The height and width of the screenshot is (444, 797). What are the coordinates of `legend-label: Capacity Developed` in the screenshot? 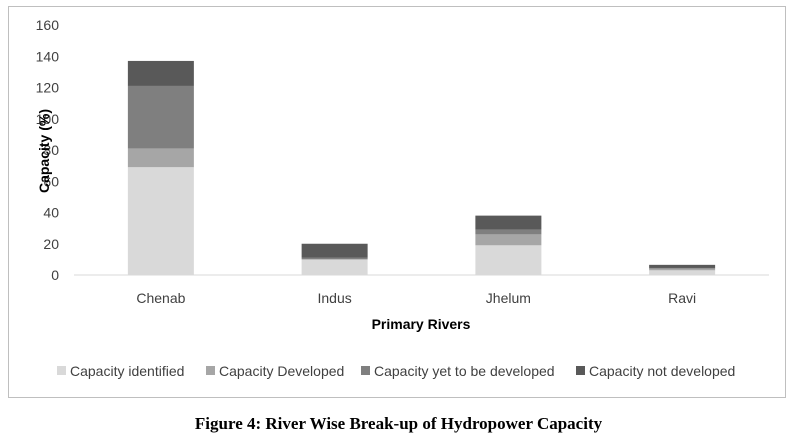 It's located at (281, 371).